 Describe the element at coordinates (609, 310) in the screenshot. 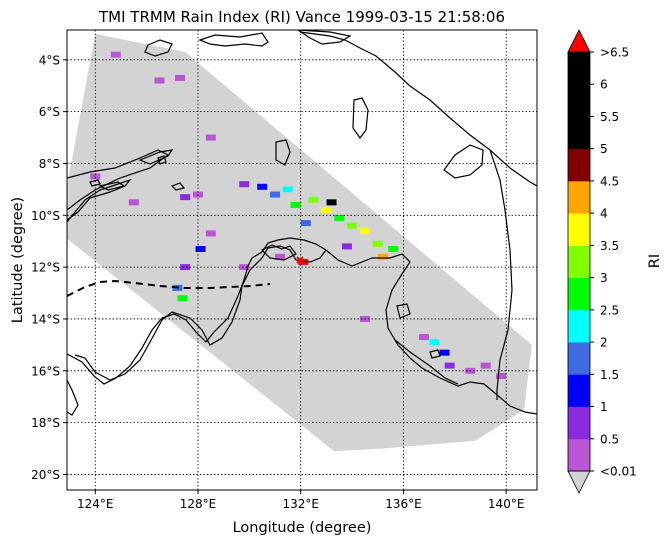

I see `colorbar-tick-label: 2.5` at that location.